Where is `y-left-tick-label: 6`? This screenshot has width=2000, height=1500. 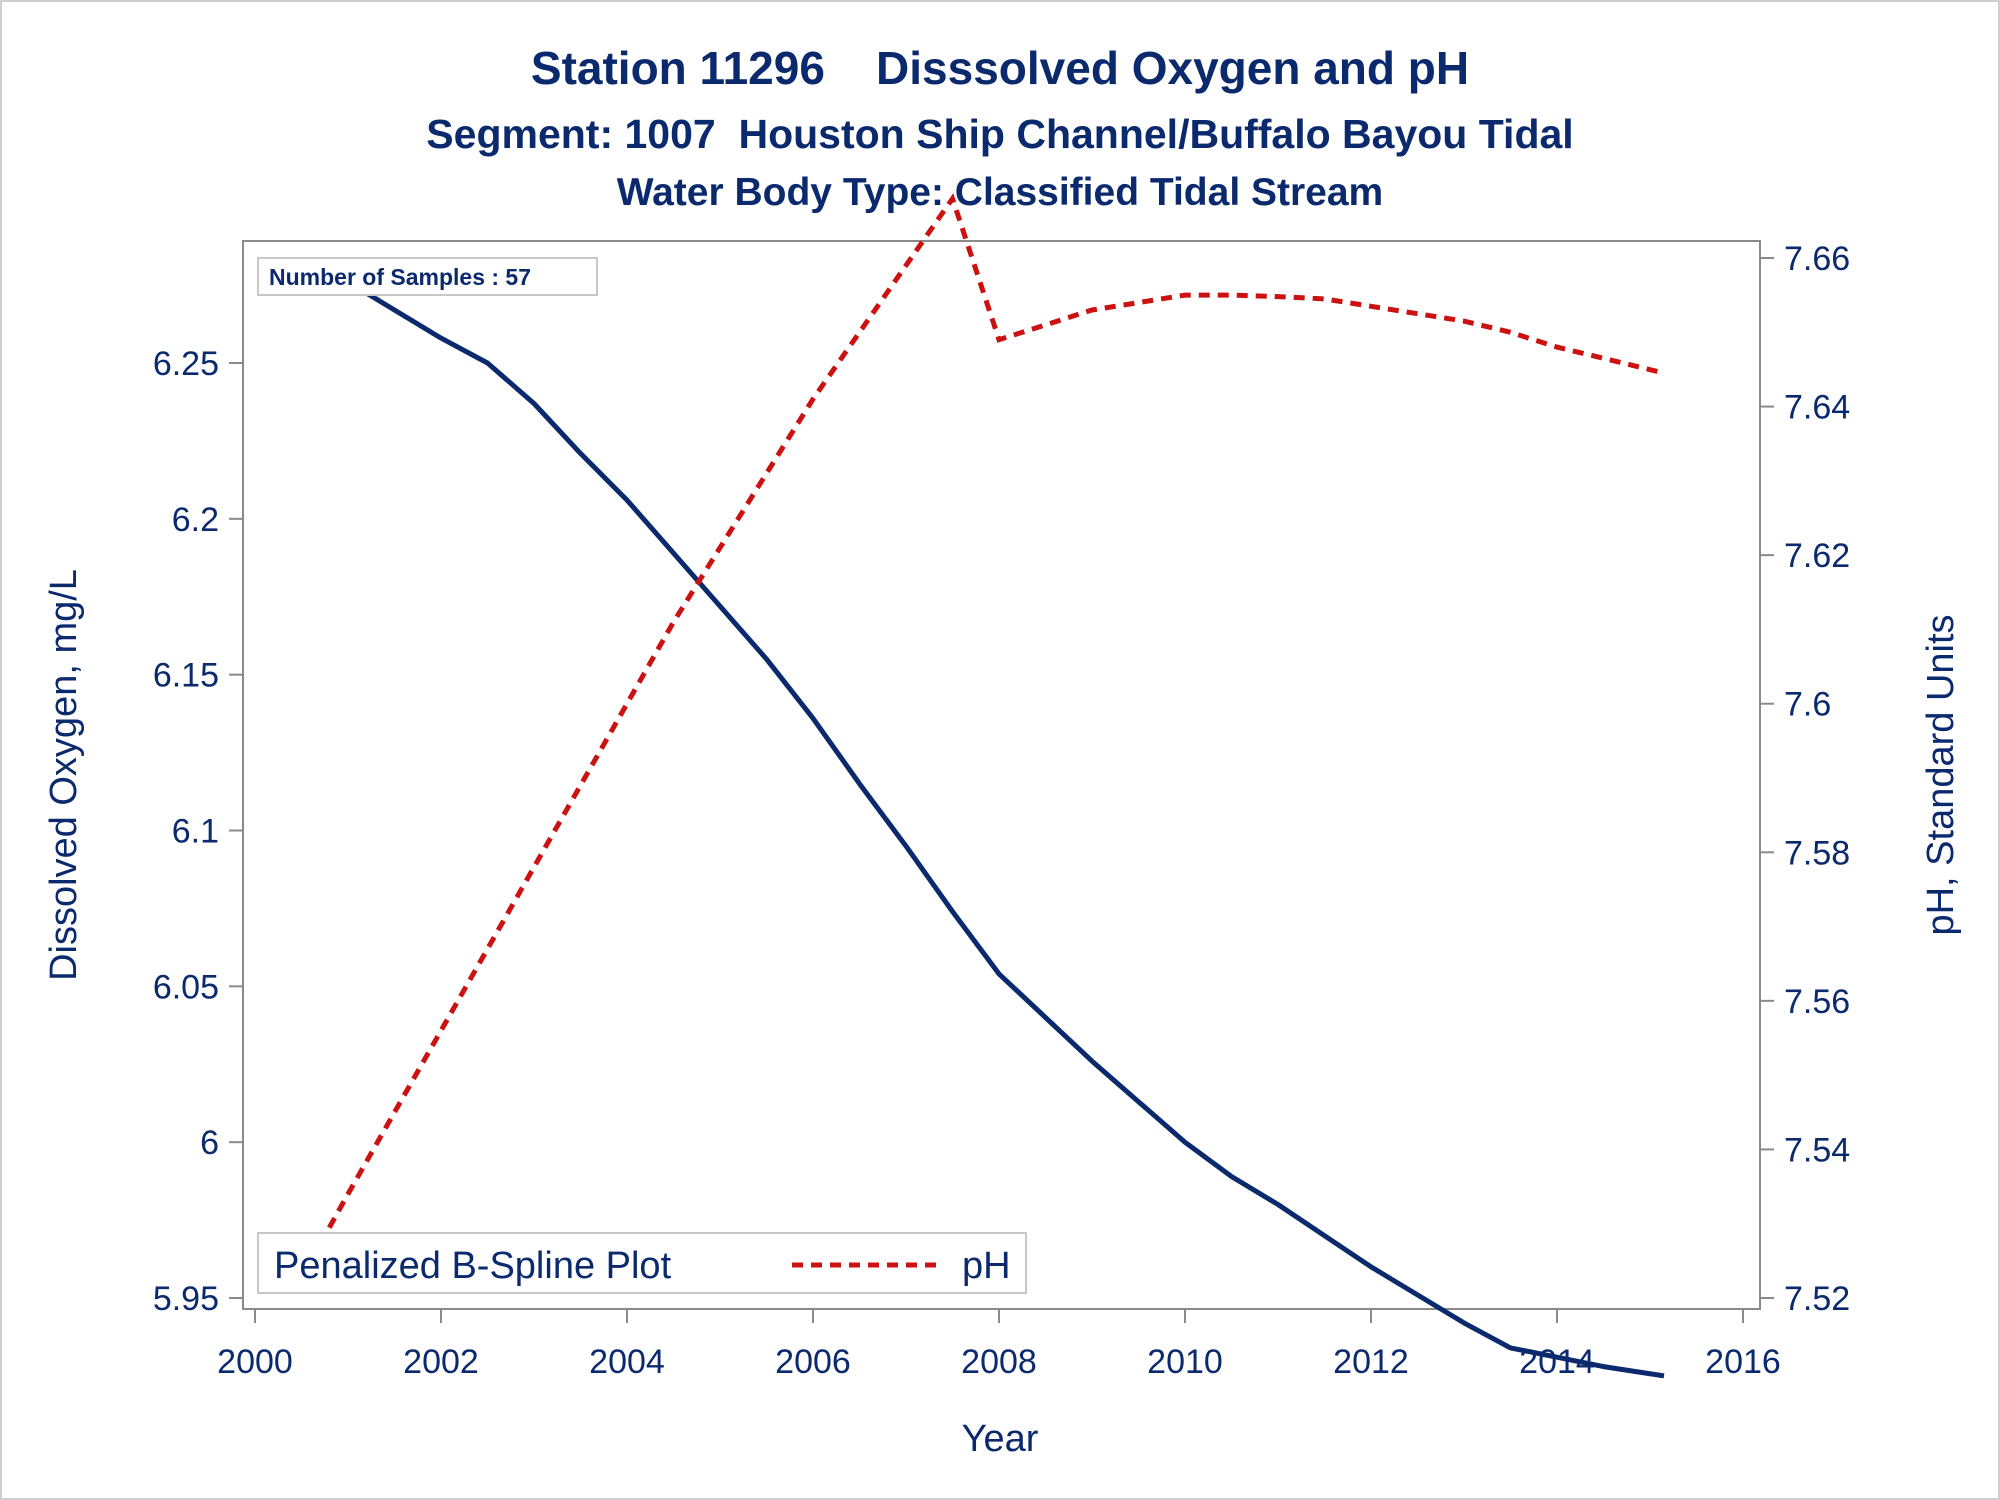 y-left-tick-label: 6 is located at coordinates (209, 1143).